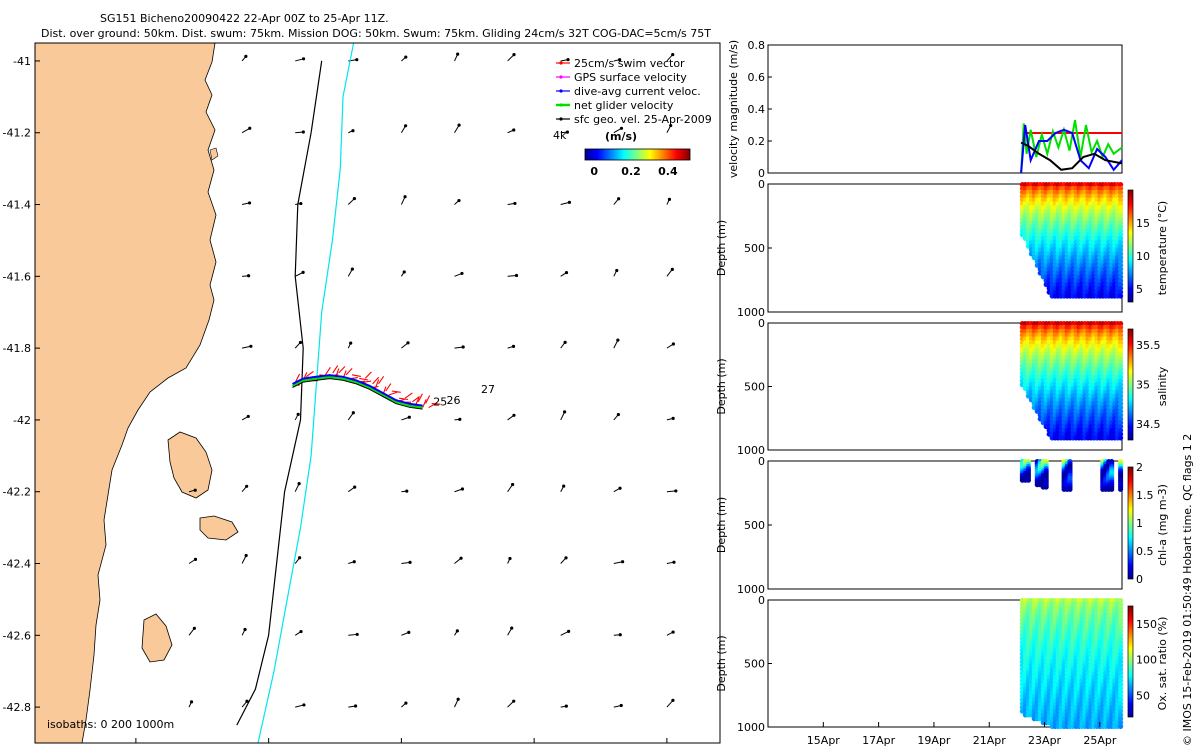  Describe the element at coordinates (1145, 495) in the screenshot. I see `colorbar-tick-label: 1.5` at that location.